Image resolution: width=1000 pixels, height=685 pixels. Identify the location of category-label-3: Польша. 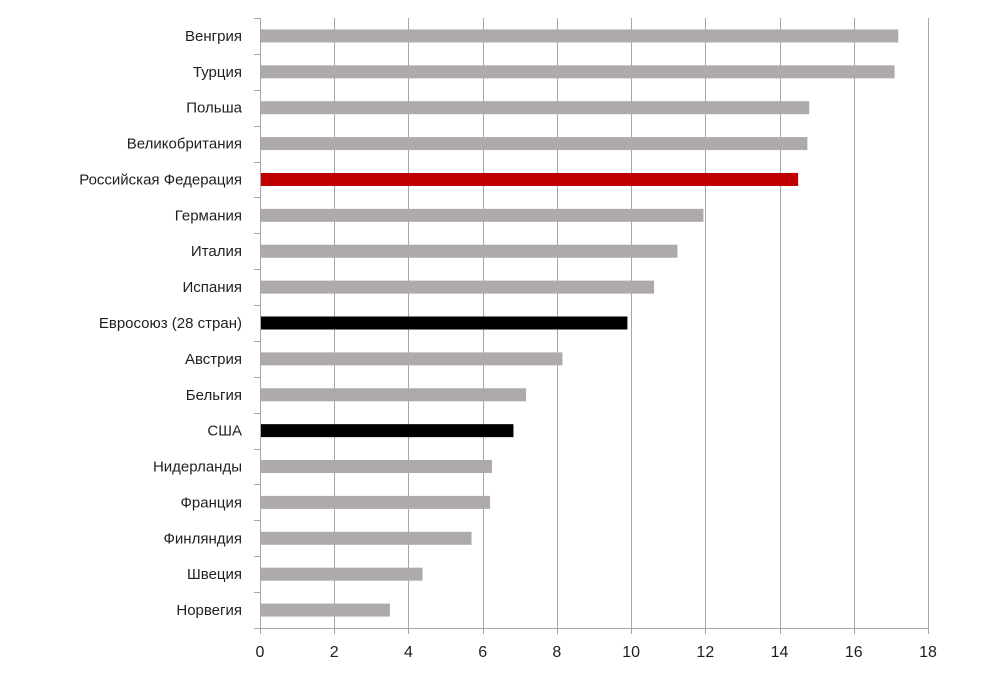
(214, 108).